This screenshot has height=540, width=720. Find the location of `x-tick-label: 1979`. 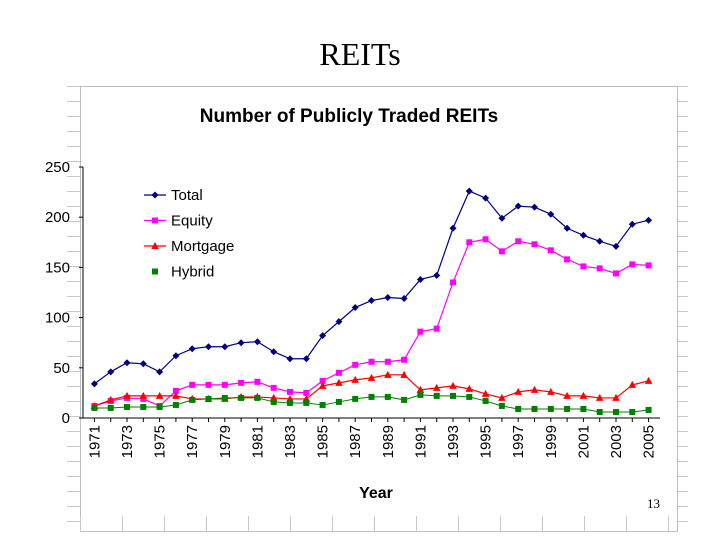

x-tick-label: 1979 is located at coordinates (225, 441).